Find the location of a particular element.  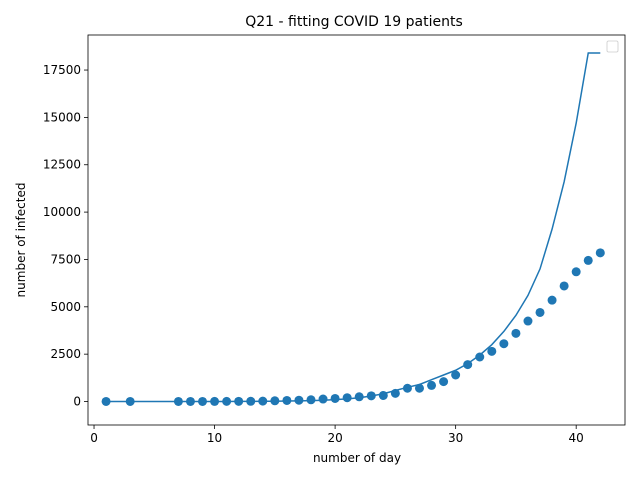

x-tick-label: 40 is located at coordinates (576, 438).